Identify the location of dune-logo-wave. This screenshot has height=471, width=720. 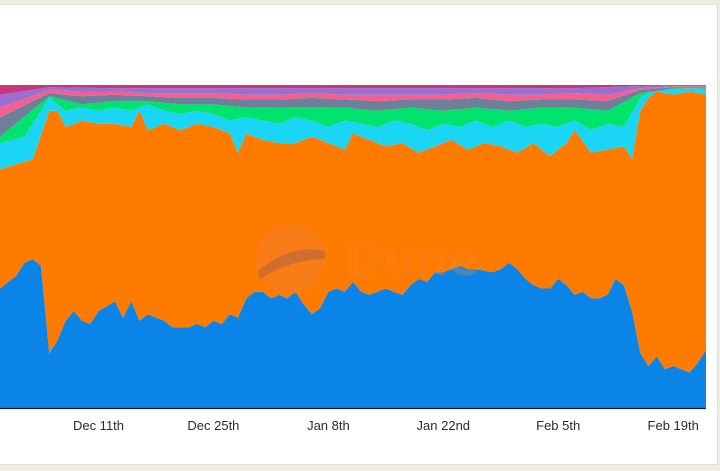
(291, 264).